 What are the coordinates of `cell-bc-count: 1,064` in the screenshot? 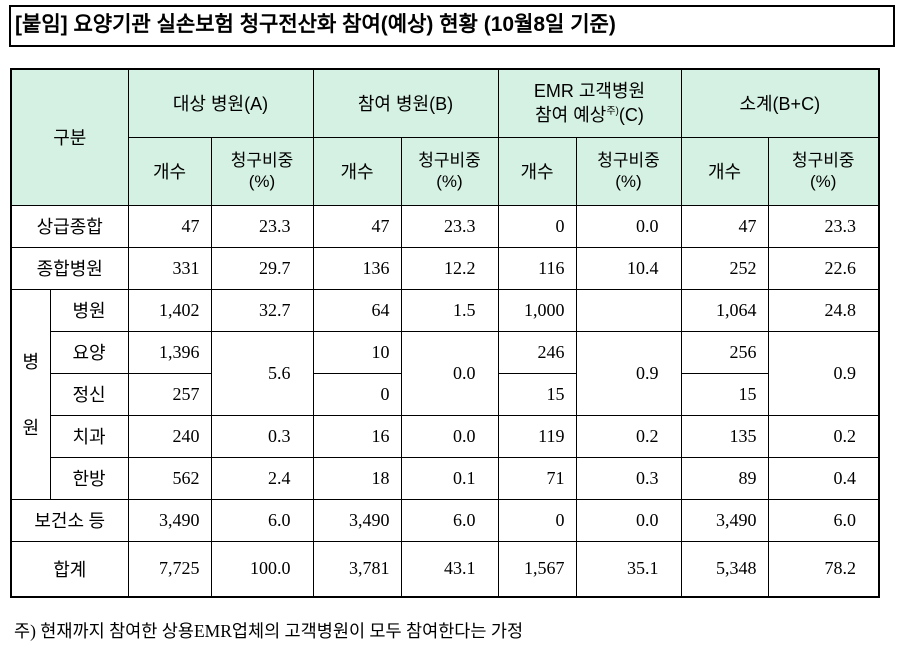 It's located at (724, 310).